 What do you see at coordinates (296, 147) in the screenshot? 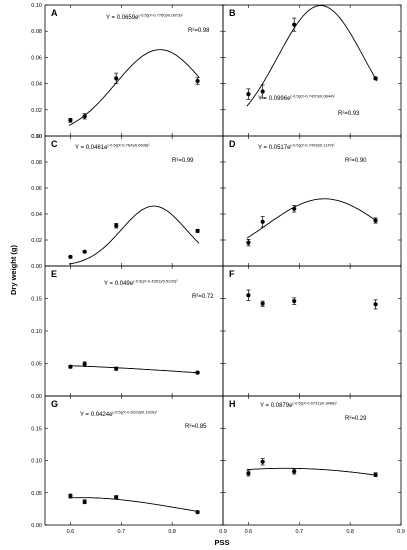
I see `fit-equation: Y = 0.0517e(-0.5((X-0.7493)/0.1147)²` at bounding box center [296, 147].